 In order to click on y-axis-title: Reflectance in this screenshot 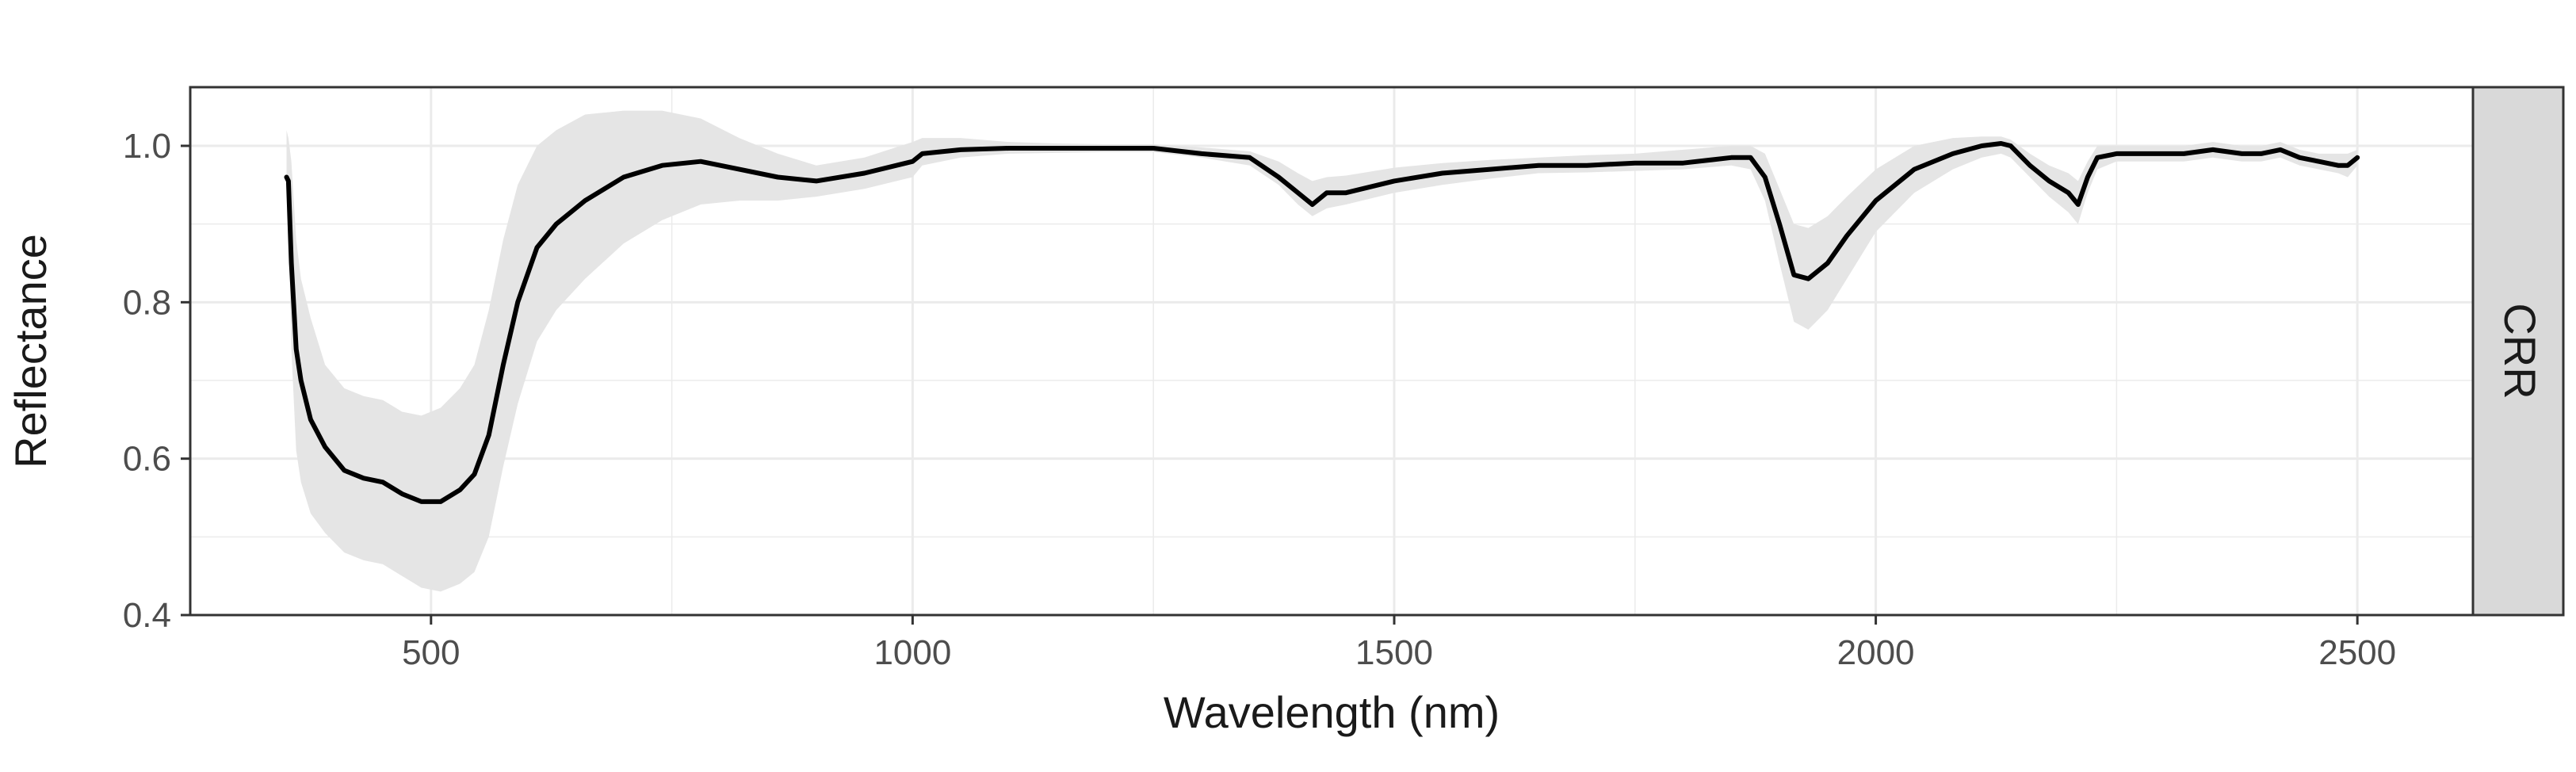, I will do `click(31, 351)`.